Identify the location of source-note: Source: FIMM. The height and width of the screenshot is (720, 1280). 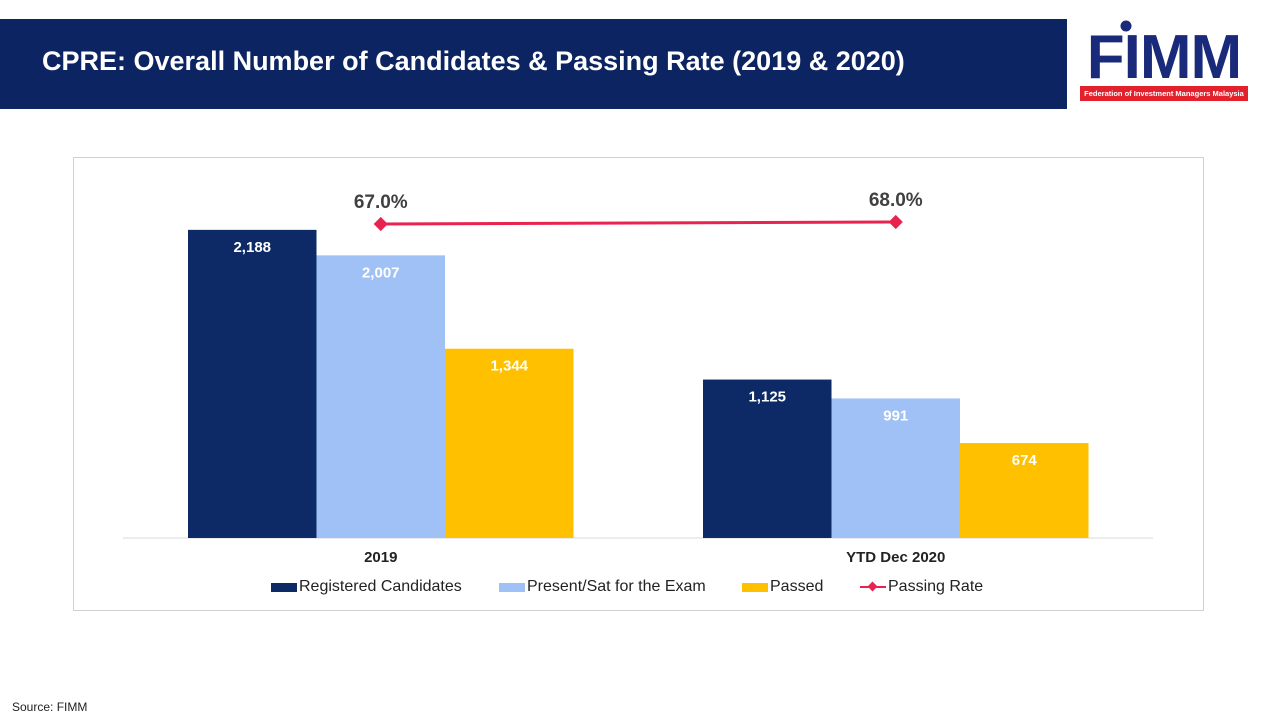
(50, 707).